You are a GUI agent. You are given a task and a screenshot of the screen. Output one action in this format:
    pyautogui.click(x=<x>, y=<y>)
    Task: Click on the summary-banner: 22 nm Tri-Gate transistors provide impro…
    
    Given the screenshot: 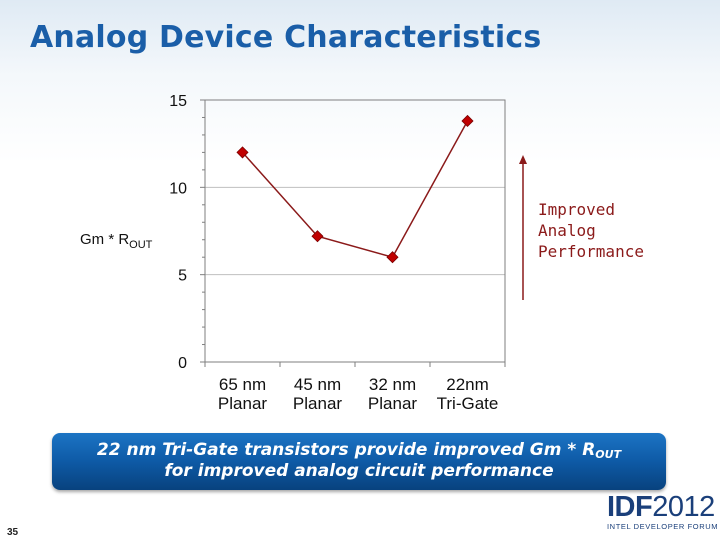 What is the action you would take?
    pyautogui.click(x=359, y=461)
    